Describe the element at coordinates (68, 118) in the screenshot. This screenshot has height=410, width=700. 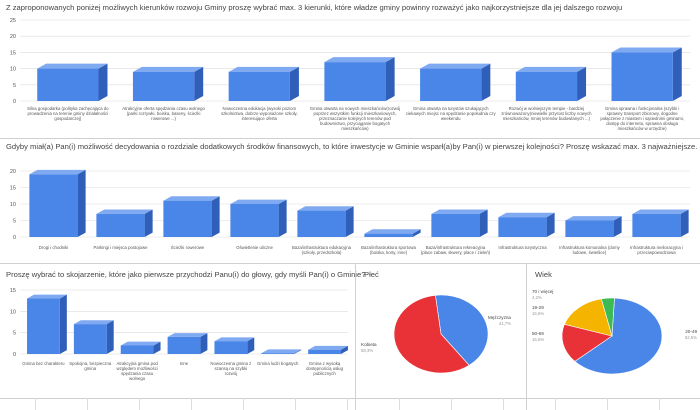
I see `category-label-line: gospodarczej)` at that location.